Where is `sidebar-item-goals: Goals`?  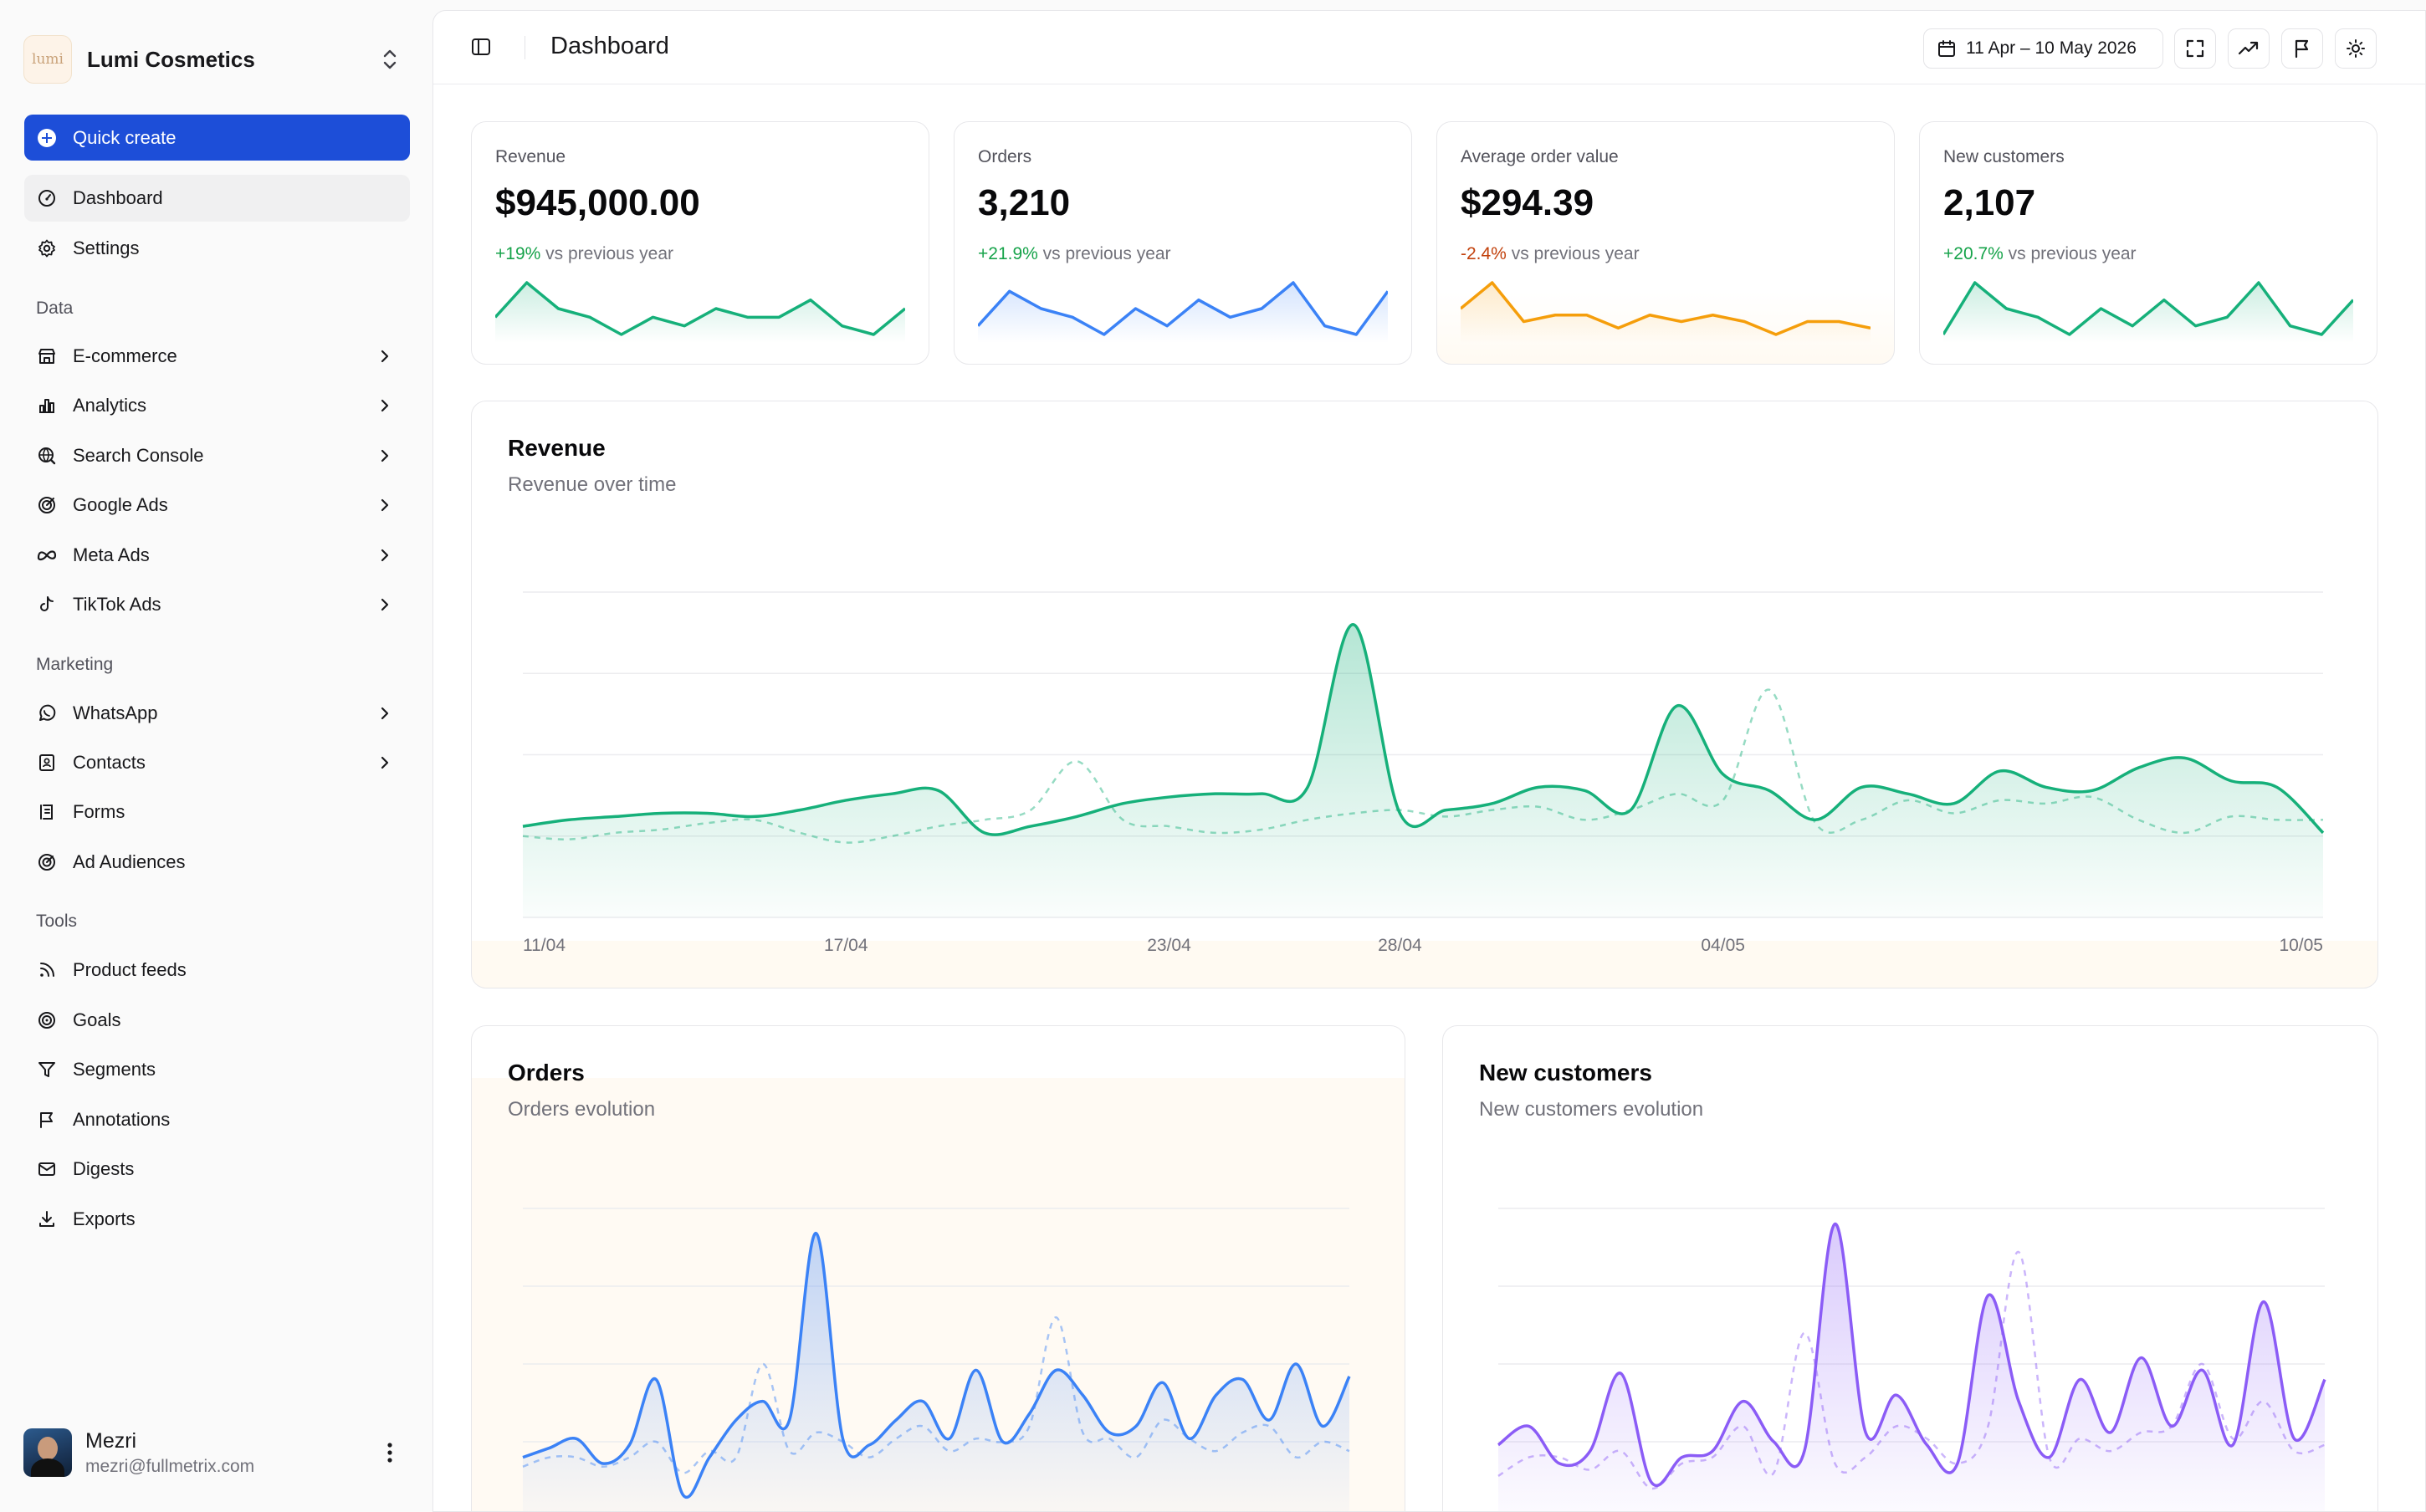
sidebar-item-goals: Goals is located at coordinates (217, 1020).